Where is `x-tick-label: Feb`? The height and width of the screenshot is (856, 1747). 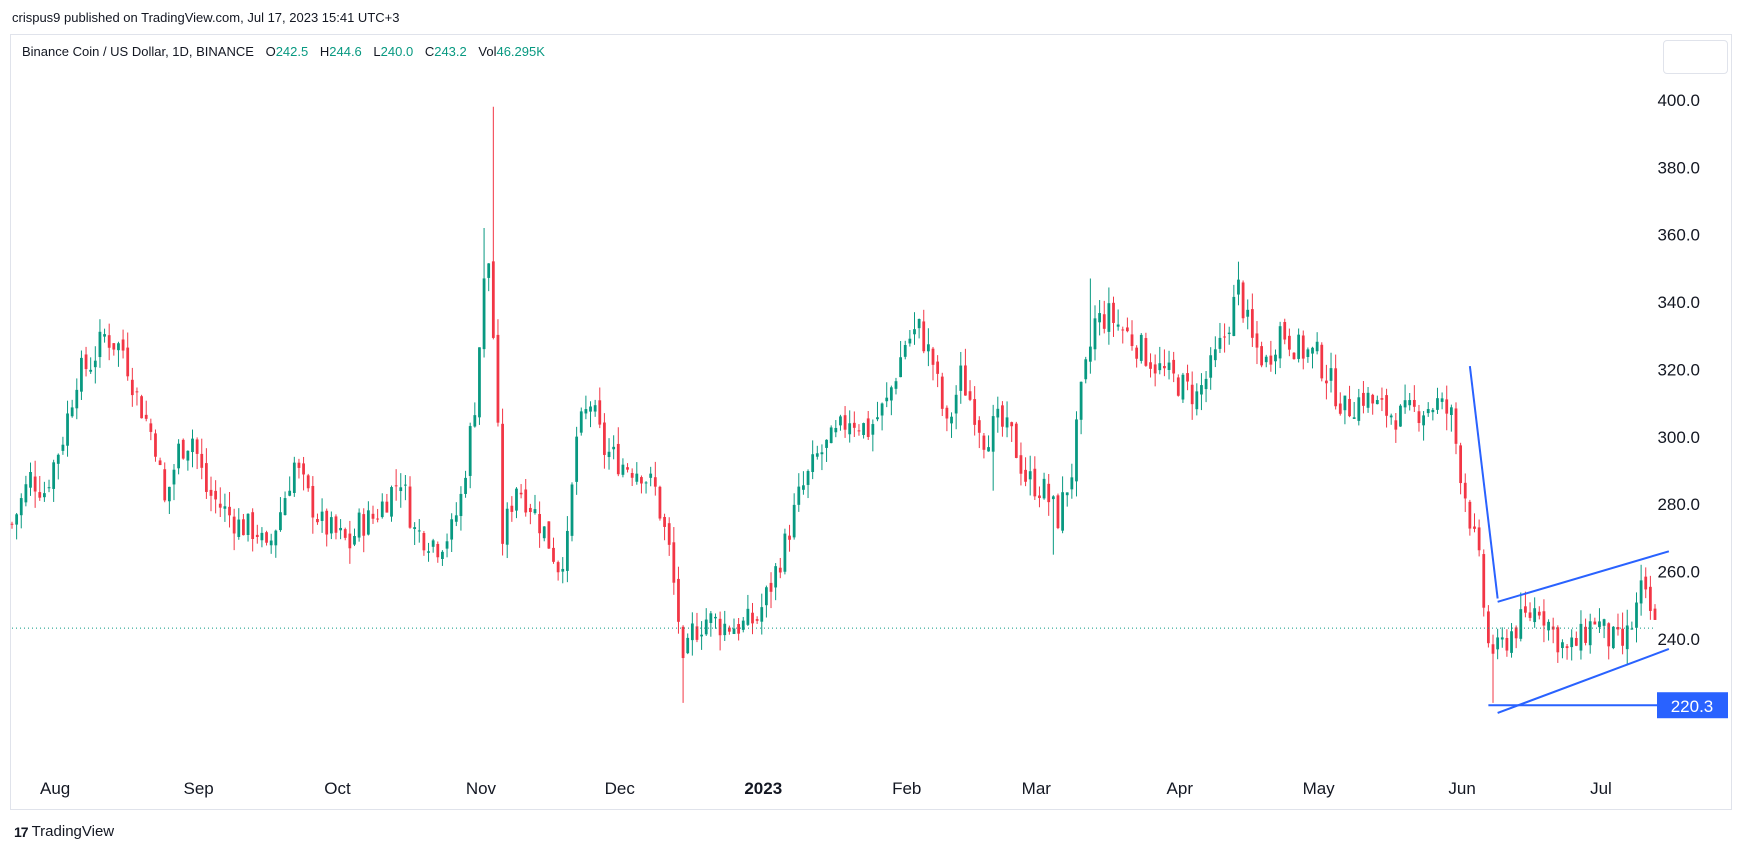 x-tick-label: Feb is located at coordinates (906, 788).